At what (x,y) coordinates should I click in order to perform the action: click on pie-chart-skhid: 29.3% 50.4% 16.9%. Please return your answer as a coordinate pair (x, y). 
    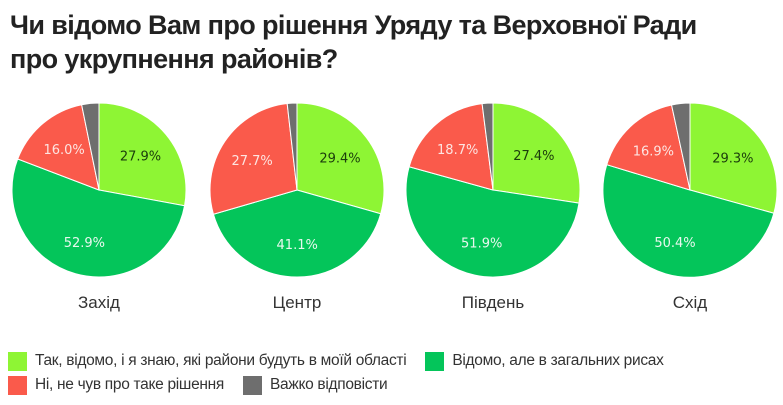
    Looking at the image, I should click on (690, 190).